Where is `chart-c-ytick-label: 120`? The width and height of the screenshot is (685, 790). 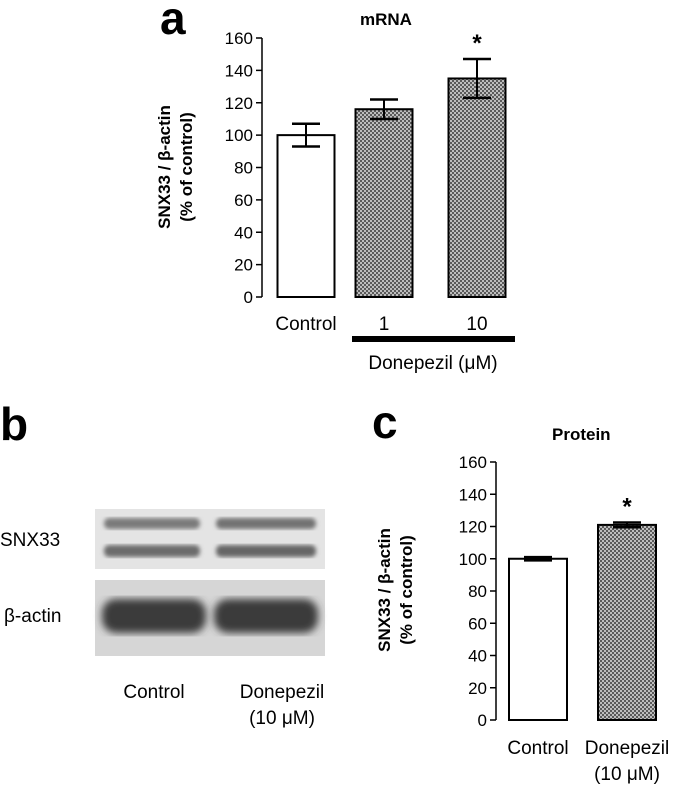
chart-c-ytick-label: 120 is located at coordinates (473, 527).